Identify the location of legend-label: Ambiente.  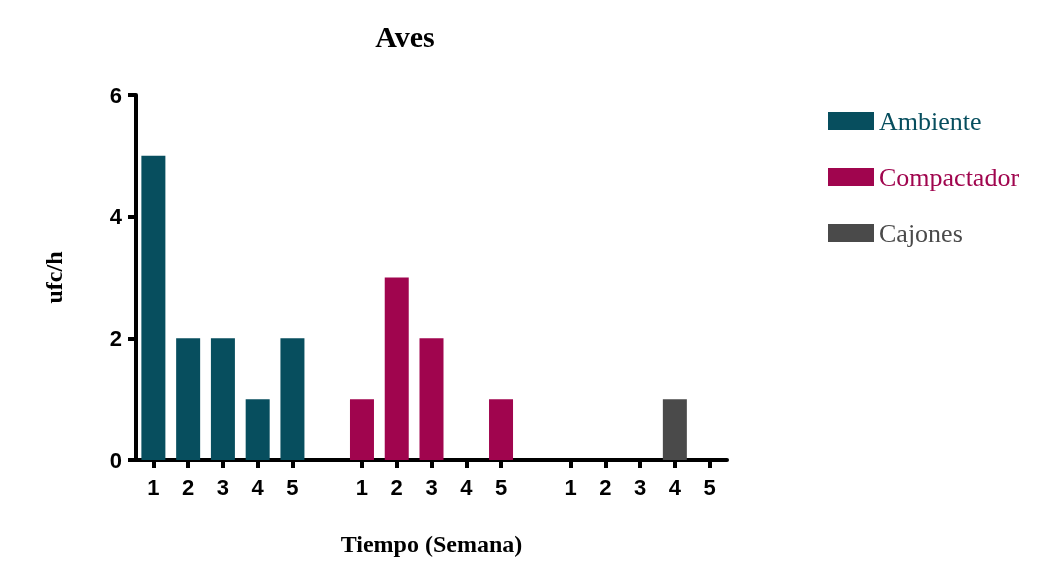
(930, 121).